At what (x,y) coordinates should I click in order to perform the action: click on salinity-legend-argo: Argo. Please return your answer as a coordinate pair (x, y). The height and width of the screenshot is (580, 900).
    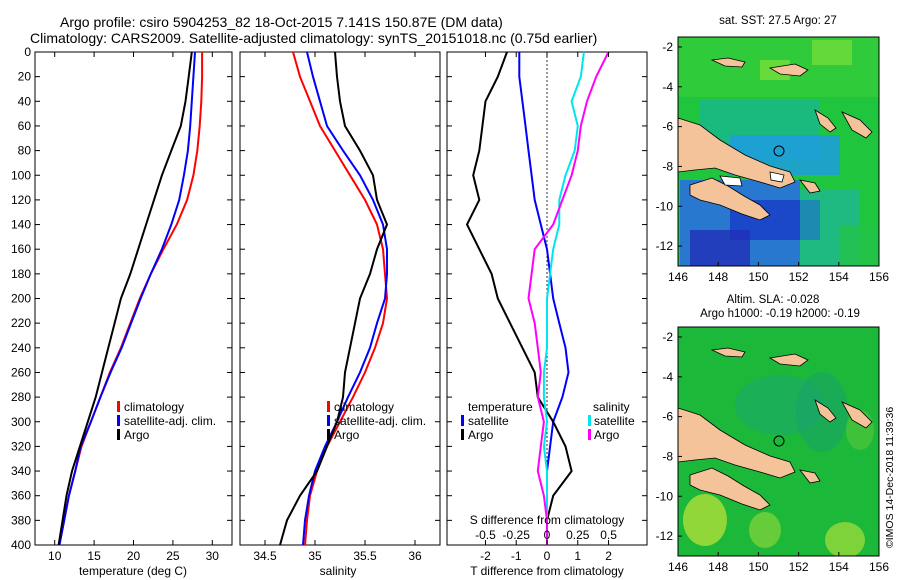
    Looking at the image, I should click on (347, 435).